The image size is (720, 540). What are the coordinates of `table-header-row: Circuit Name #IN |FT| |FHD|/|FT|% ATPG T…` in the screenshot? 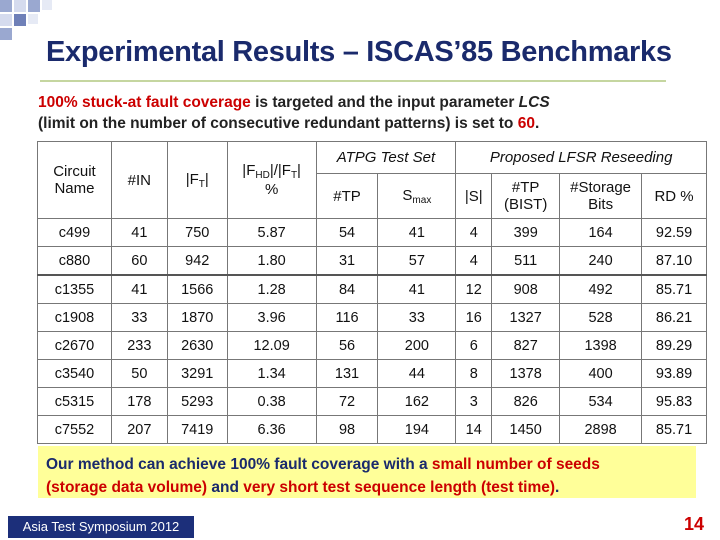 It's located at (372, 180).